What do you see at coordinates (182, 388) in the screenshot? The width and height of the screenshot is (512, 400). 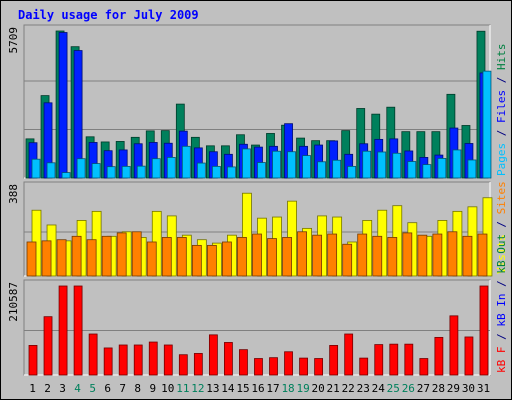 I see `x-tick-label: 11` at bounding box center [182, 388].